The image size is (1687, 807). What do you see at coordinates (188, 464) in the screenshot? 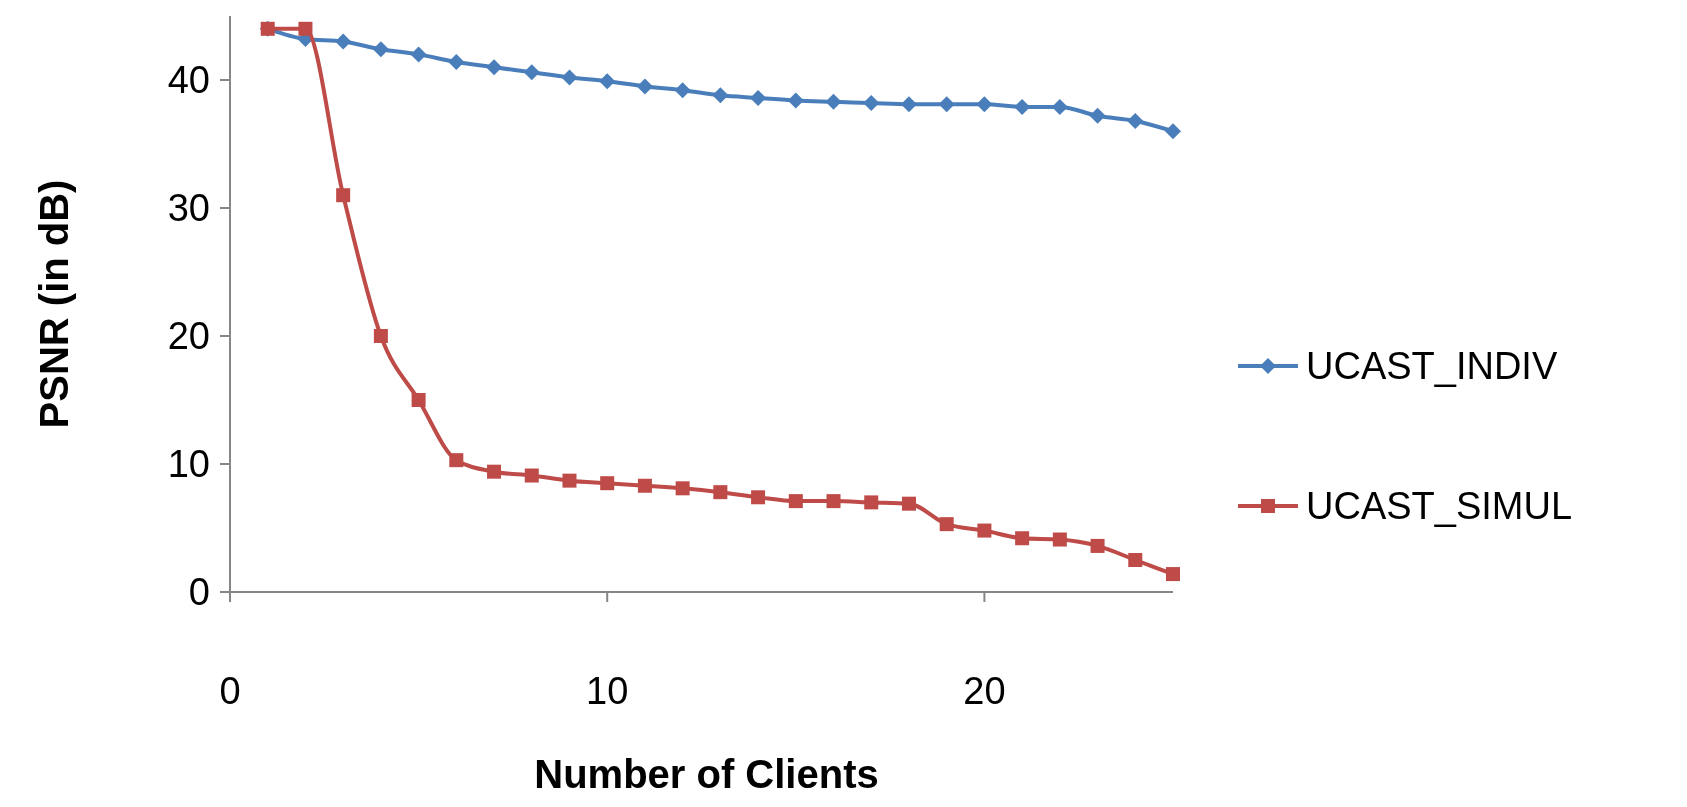
I see `y-tick-label: 10` at bounding box center [188, 464].